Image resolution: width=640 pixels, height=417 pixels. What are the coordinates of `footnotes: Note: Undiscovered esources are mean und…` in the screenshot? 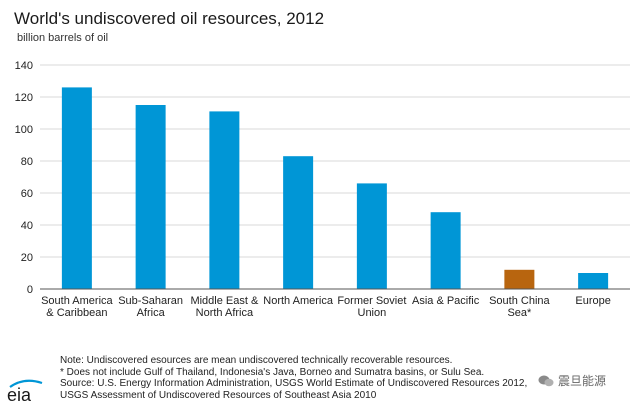 It's located at (293, 378).